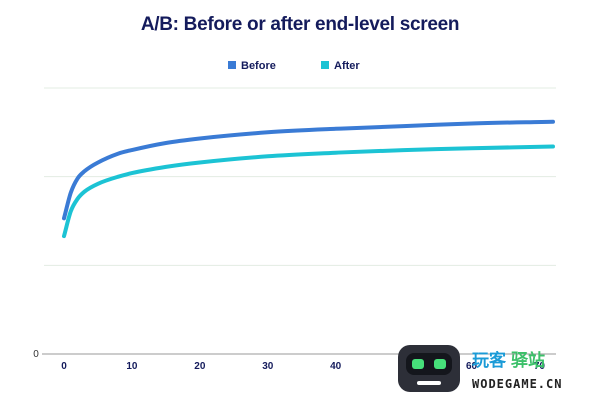  Describe the element at coordinates (528, 360) in the screenshot. I see `watermark-text-b: 驿站` at that location.